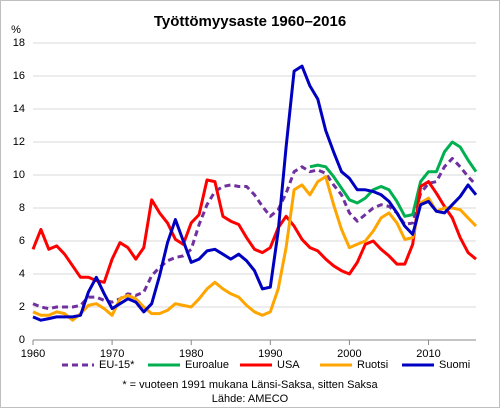 Image resolution: width=500 pixels, height=408 pixels. What do you see at coordinates (19, 109) in the screenshot?
I see `y-tick-label: 14` at bounding box center [19, 109].